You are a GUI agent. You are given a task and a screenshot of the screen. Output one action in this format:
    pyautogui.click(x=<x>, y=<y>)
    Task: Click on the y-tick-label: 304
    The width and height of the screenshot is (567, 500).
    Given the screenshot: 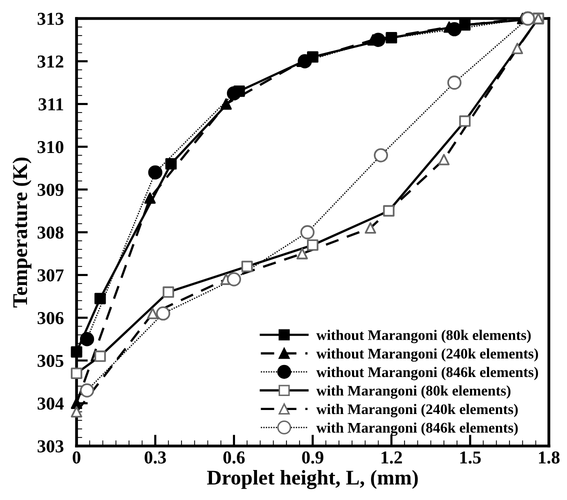 What is the action you would take?
    pyautogui.click(x=51, y=404)
    